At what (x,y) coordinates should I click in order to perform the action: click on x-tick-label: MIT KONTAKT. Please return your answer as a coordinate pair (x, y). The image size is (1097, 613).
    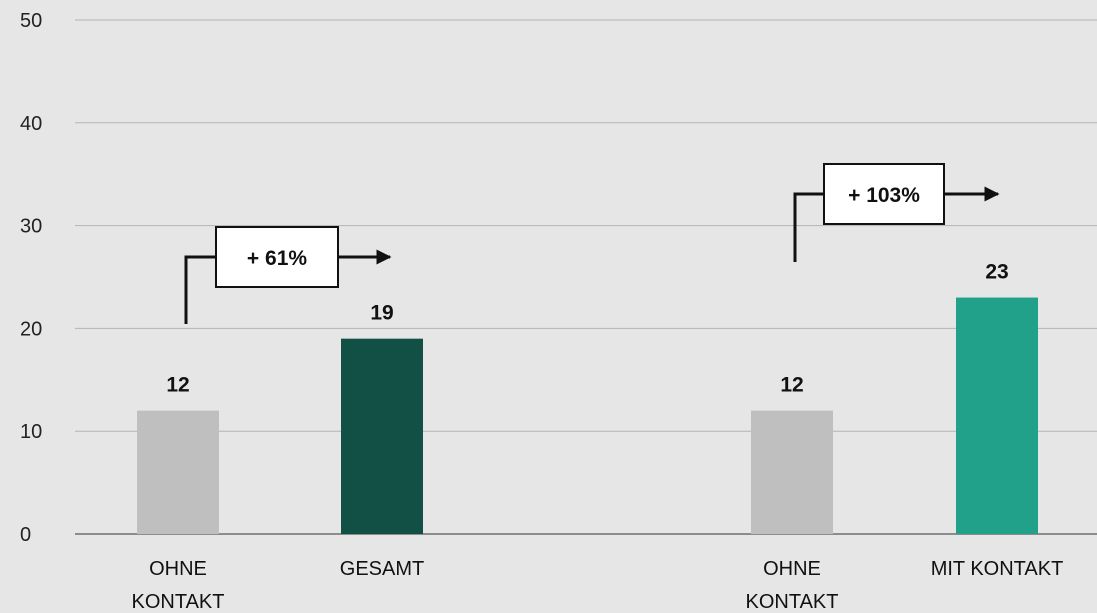
    Looking at the image, I should click on (997, 569).